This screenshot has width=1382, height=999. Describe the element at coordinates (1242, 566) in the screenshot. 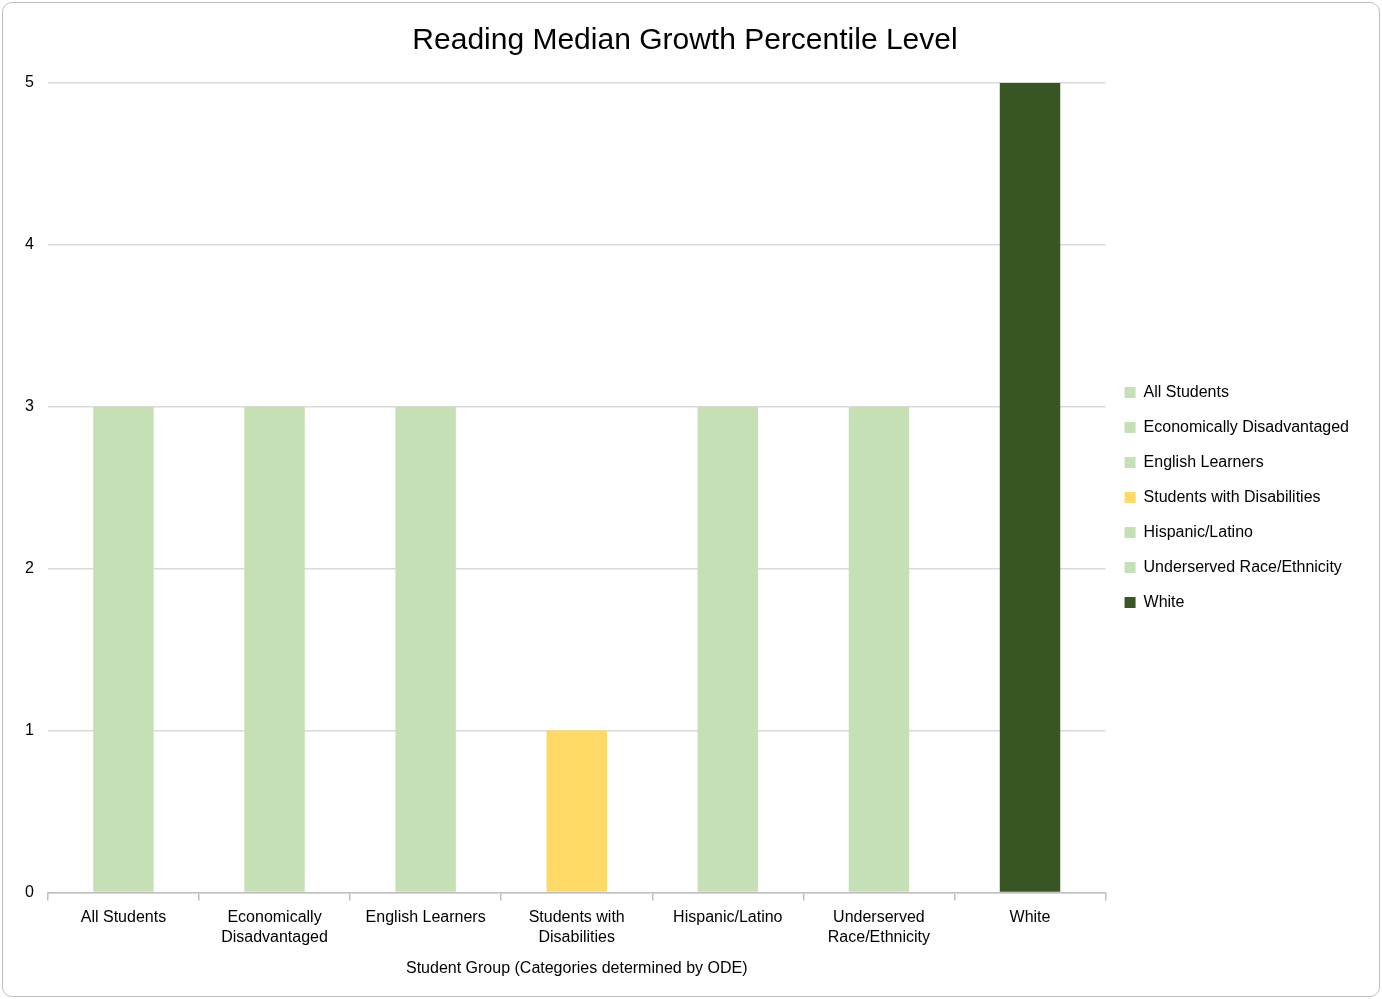

I see `legend-label: Underserved Race/Ethnicity` at that location.